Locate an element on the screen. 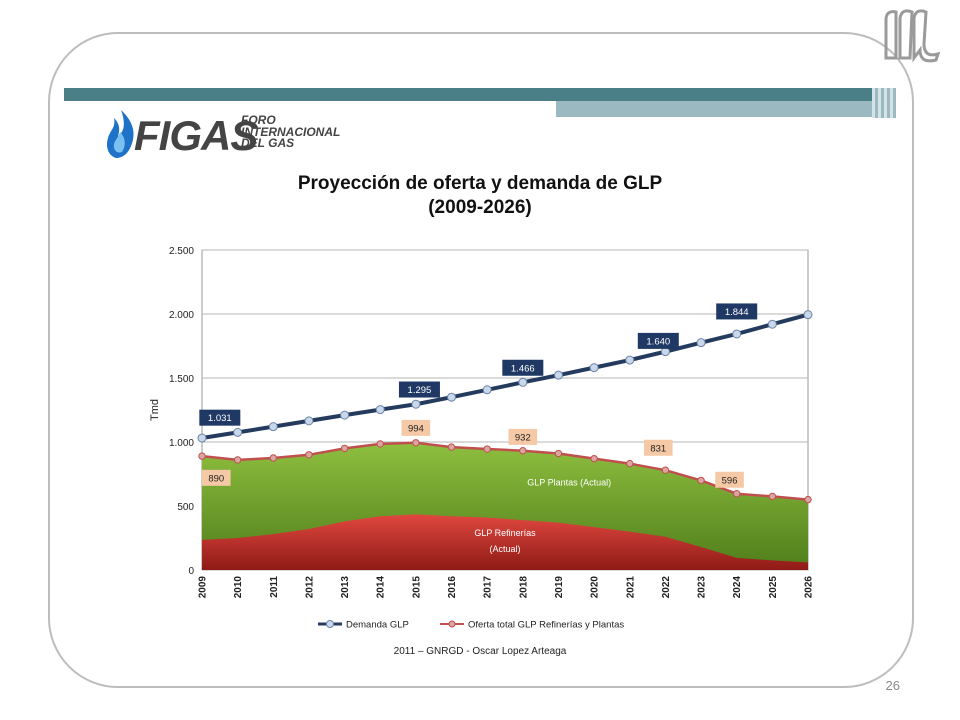  y-axis-label: Tmd is located at coordinates (155, 410).